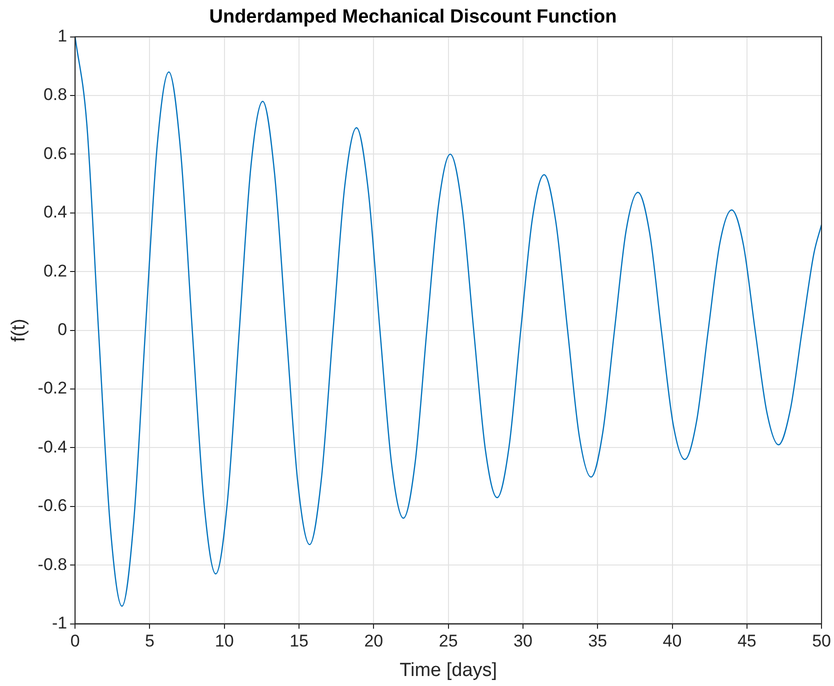 The width and height of the screenshot is (834, 686). I want to click on x-tick-label: 15, so click(299, 641).